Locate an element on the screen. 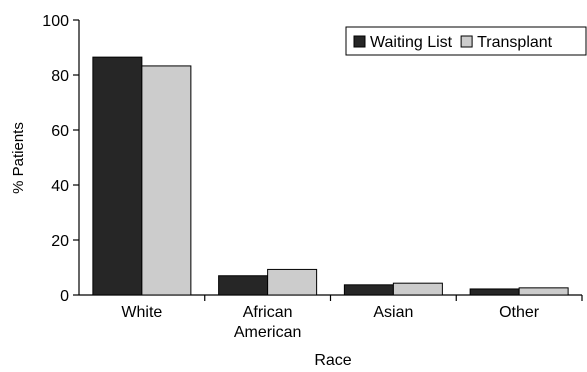  x-tick-label: White is located at coordinates (141, 312).